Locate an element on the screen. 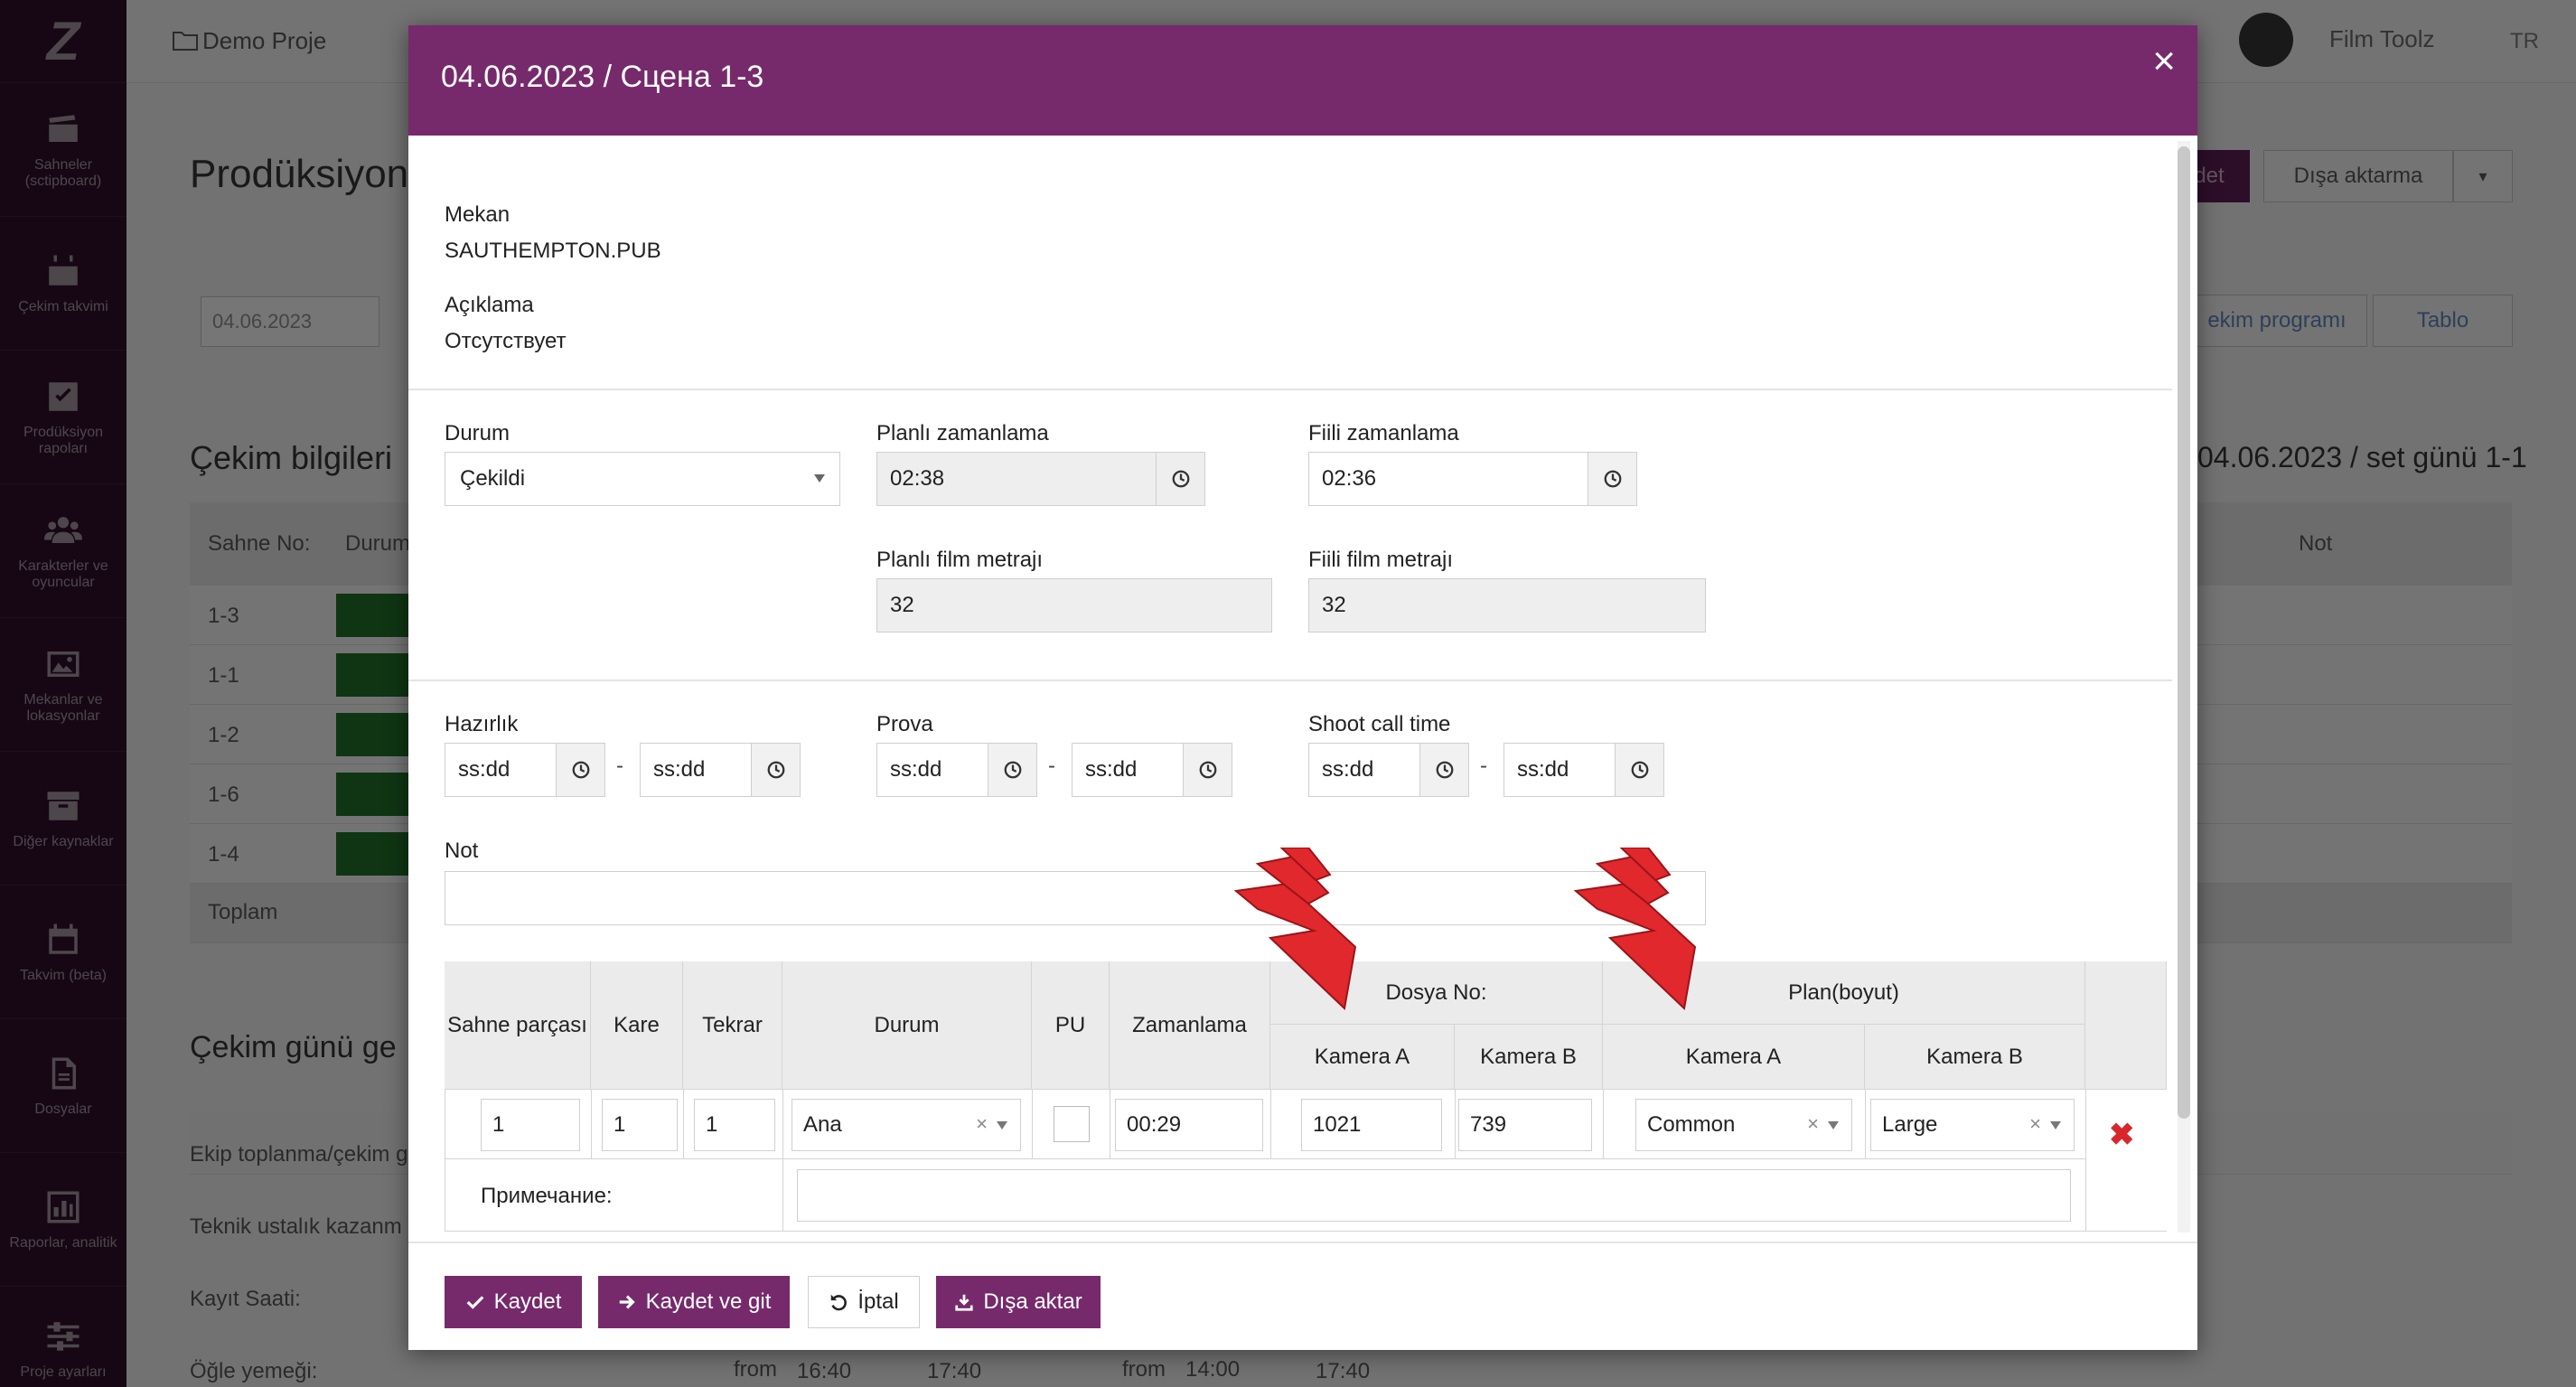 Image resolution: width=2576 pixels, height=1387 pixels. annotation-arrow-file-no is located at coordinates (1295, 929).